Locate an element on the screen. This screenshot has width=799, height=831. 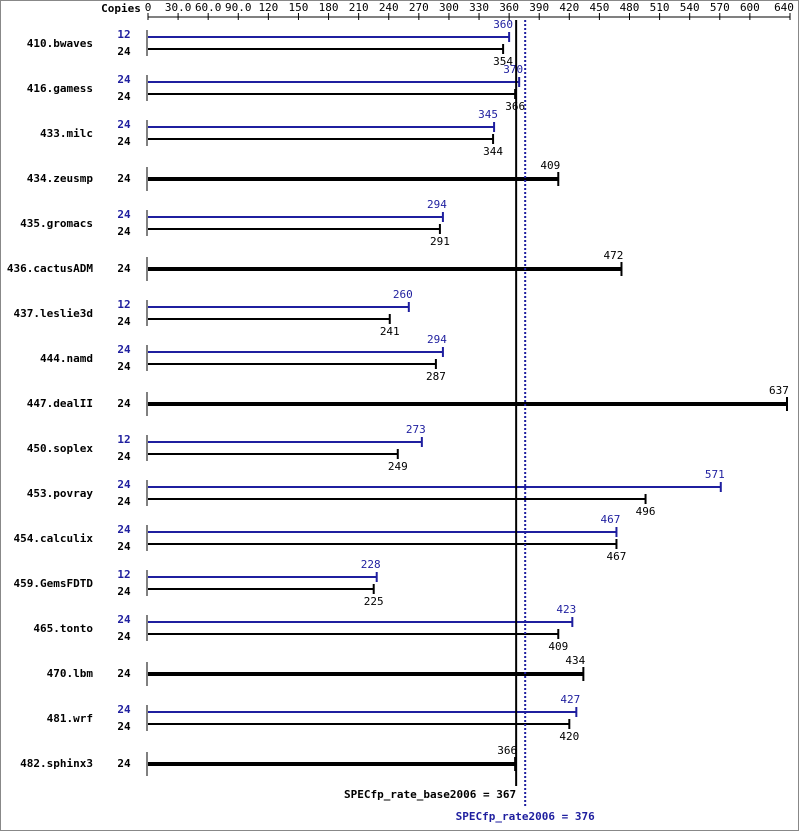
reference-label: SPECfp_rate2006 = 376 is located at coordinates (525, 816).